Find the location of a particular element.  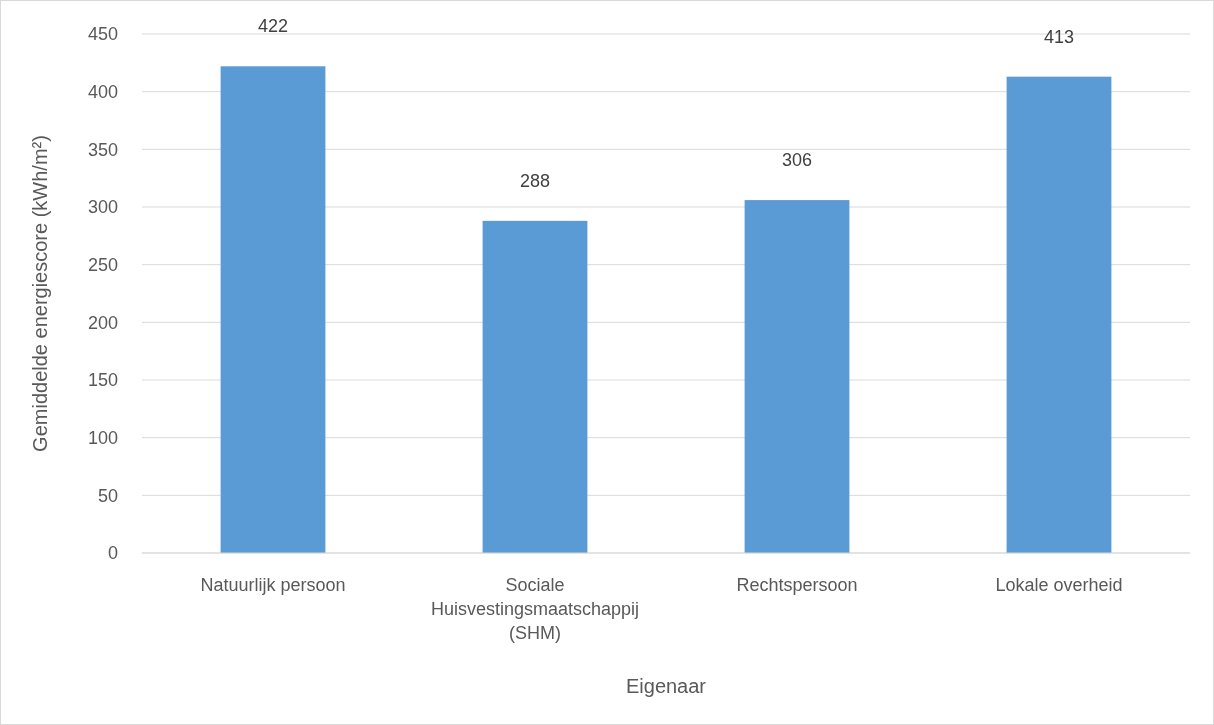

y-tick-label: 150 is located at coordinates (102, 380).